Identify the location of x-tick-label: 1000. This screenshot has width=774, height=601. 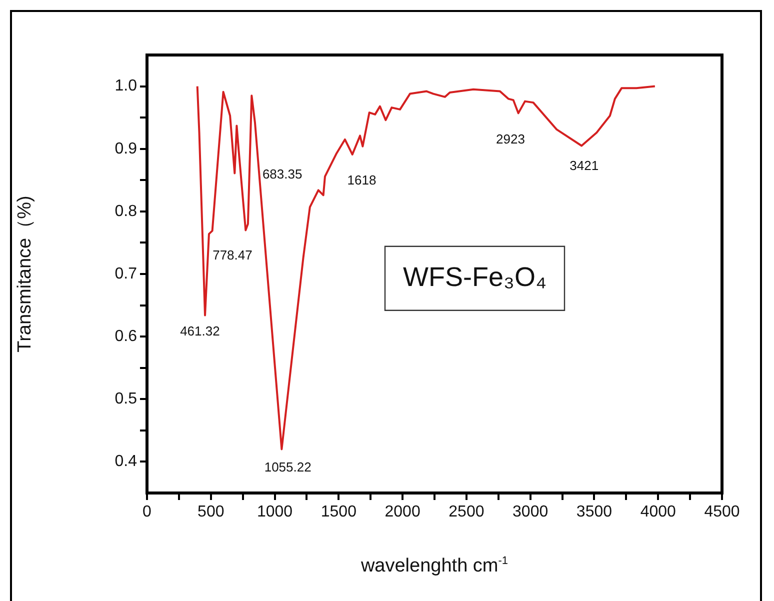
(274, 511).